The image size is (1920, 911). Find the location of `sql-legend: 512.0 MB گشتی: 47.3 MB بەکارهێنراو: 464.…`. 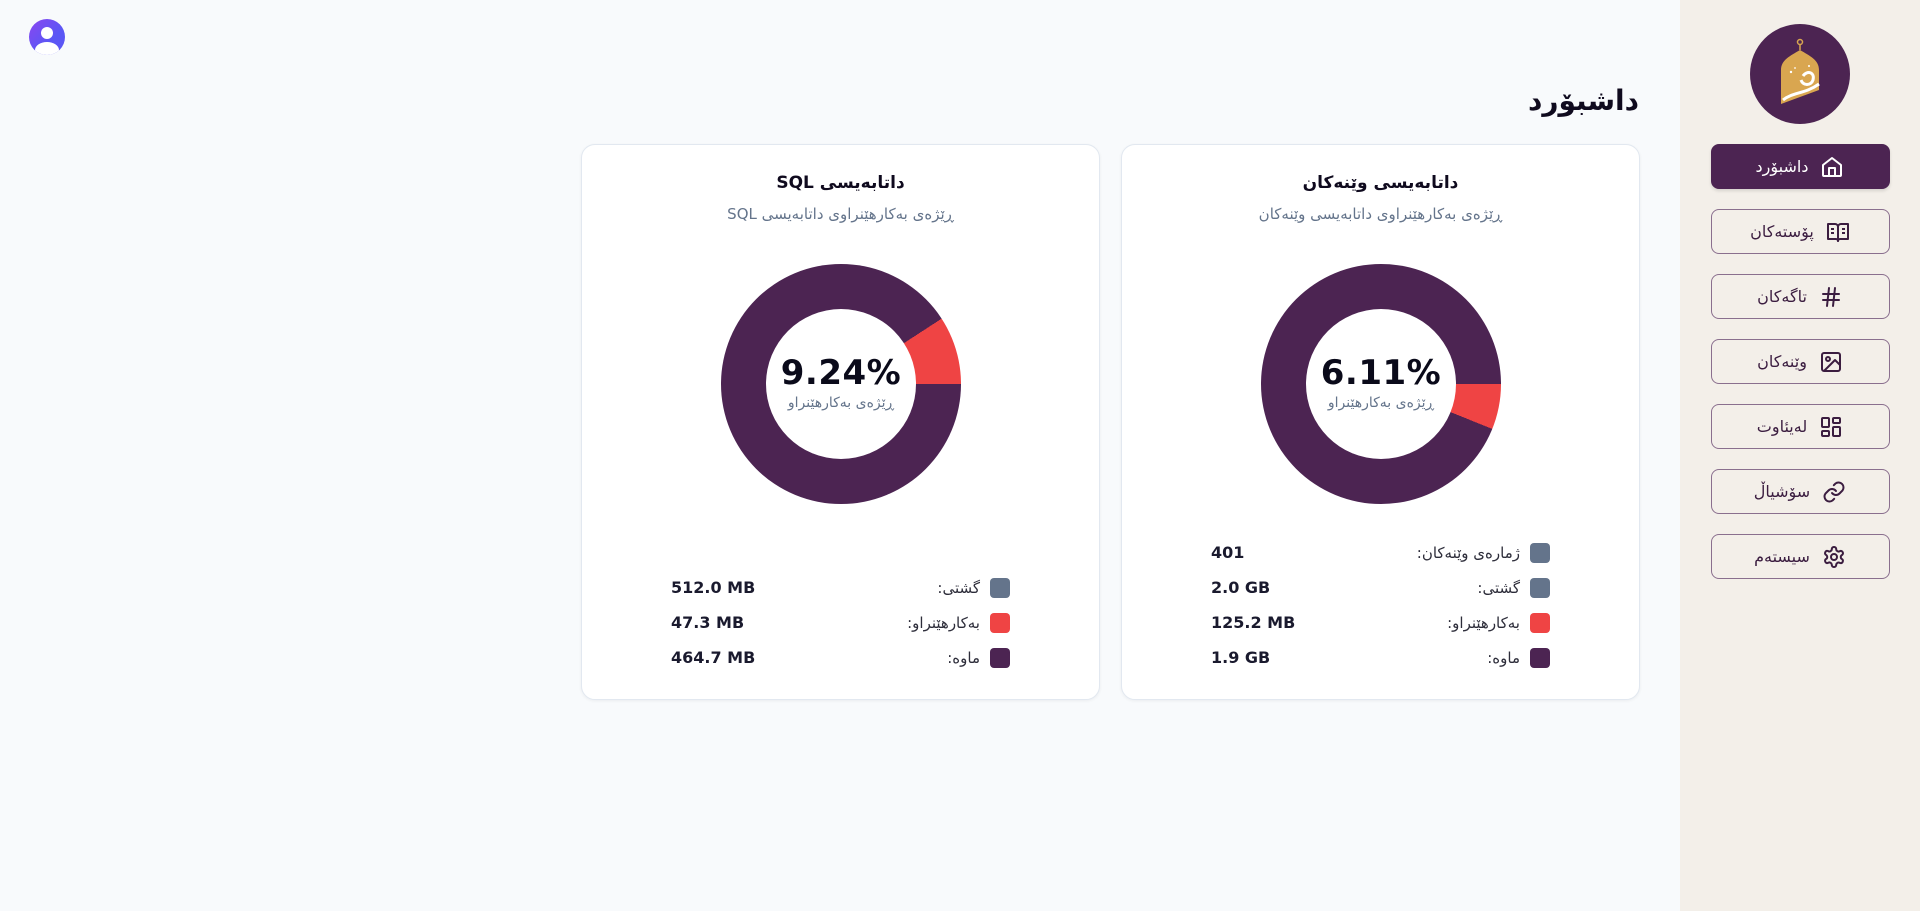

sql-legend: 512.0 MB گشتی: 47.3 MB بەکارهێنراو: 464.… is located at coordinates (840, 622).